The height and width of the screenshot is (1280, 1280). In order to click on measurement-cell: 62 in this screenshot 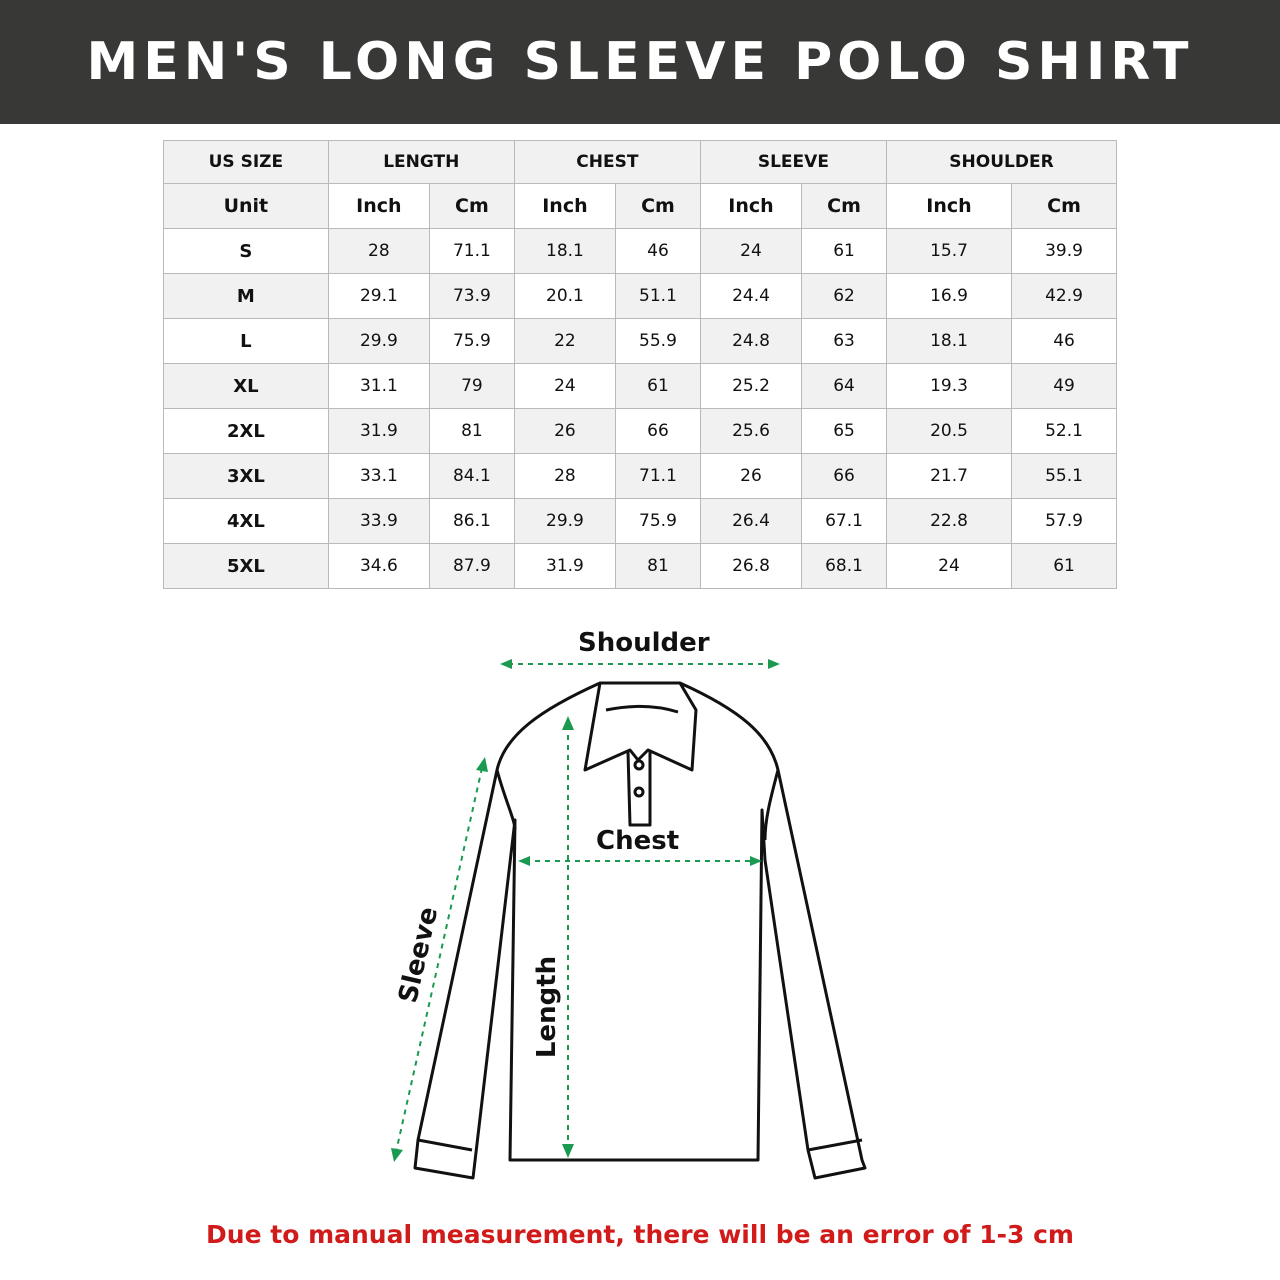, I will do `click(844, 296)`.